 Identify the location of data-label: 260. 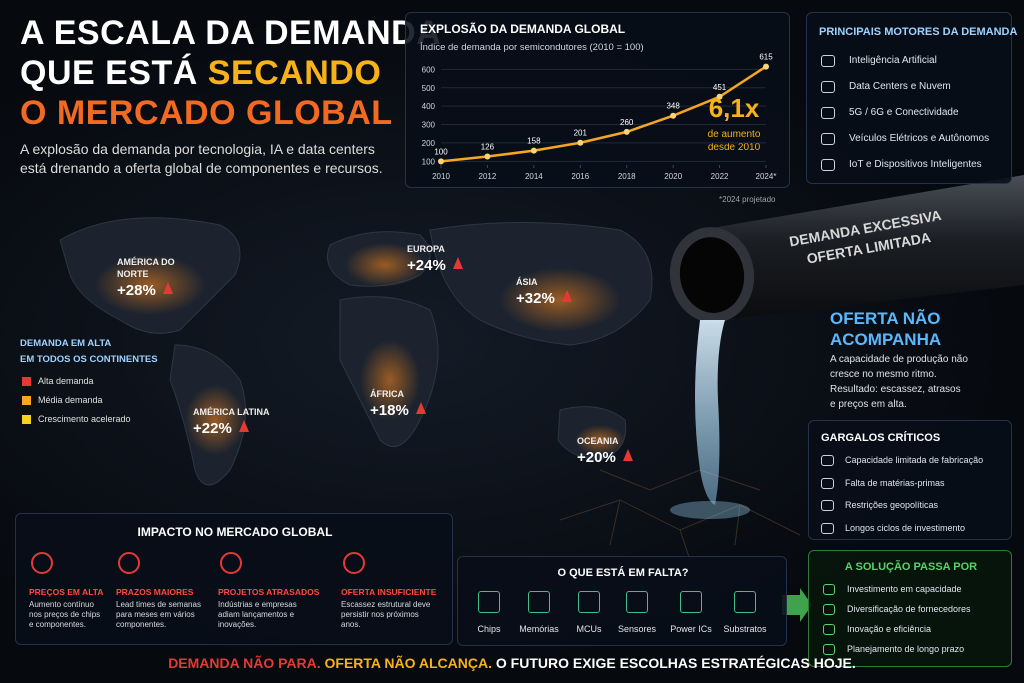
(627, 122).